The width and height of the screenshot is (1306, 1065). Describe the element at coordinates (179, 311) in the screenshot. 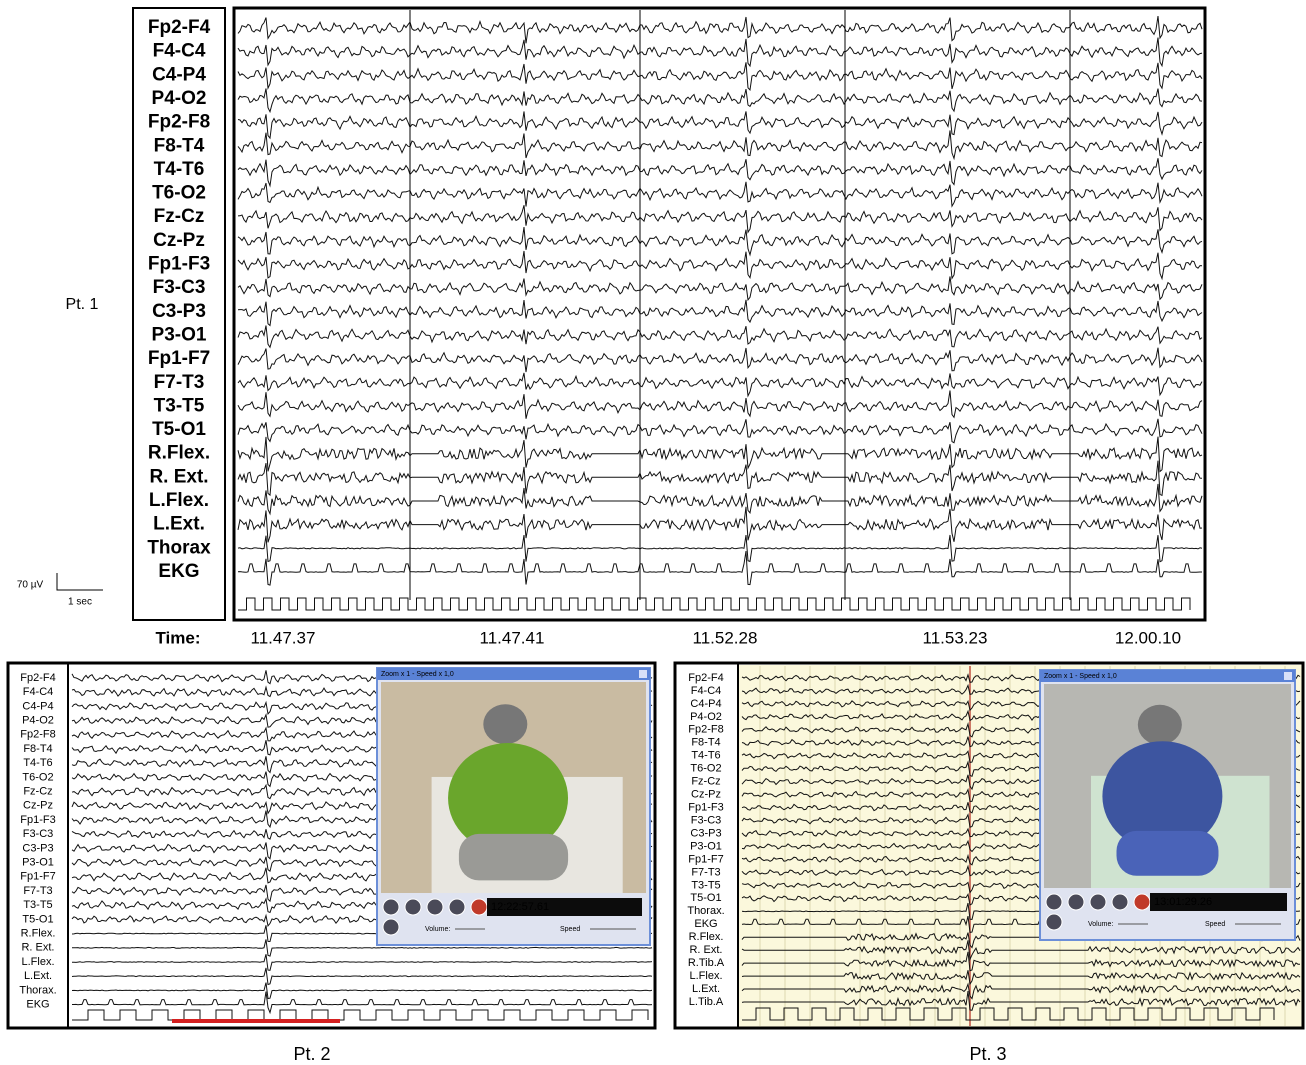

I see `channel-label: C3-P3` at that location.